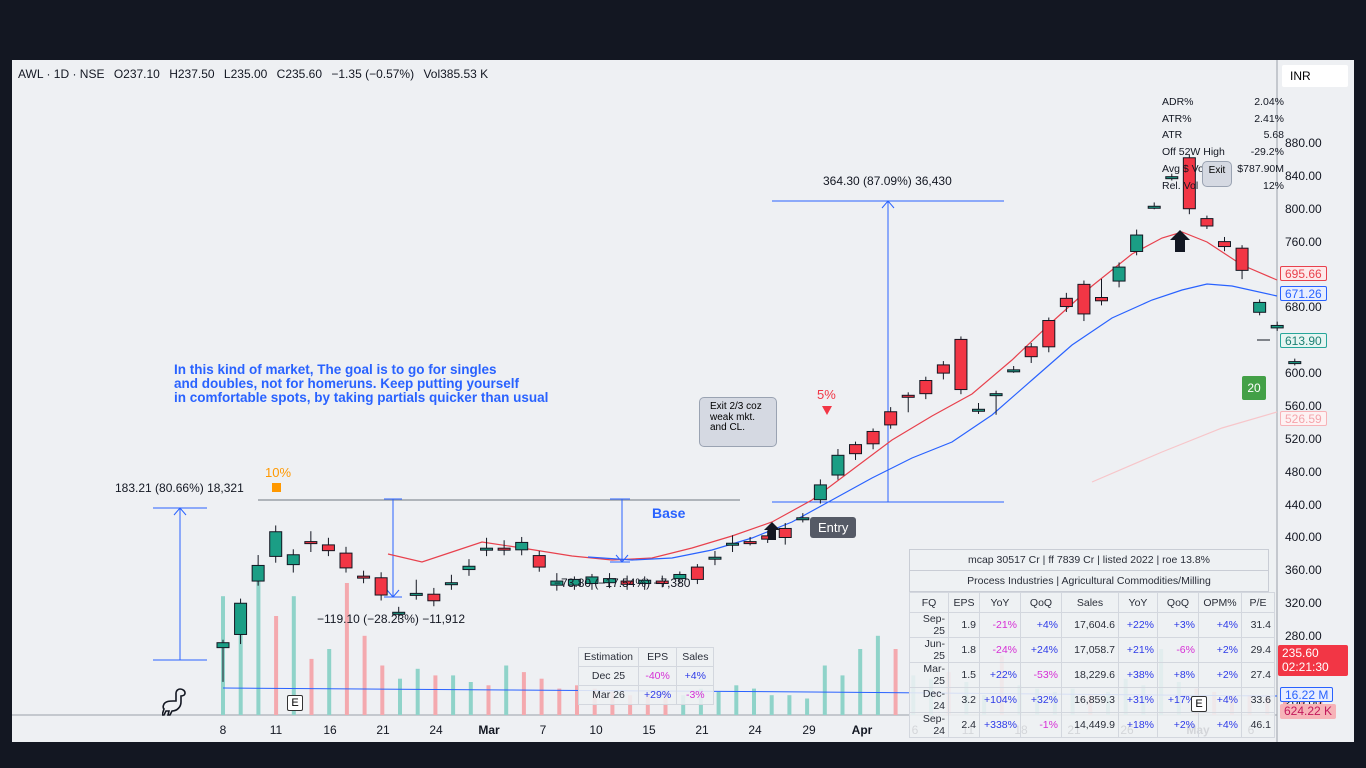  I want to click on table-cell: -6%, so click(1178, 650).